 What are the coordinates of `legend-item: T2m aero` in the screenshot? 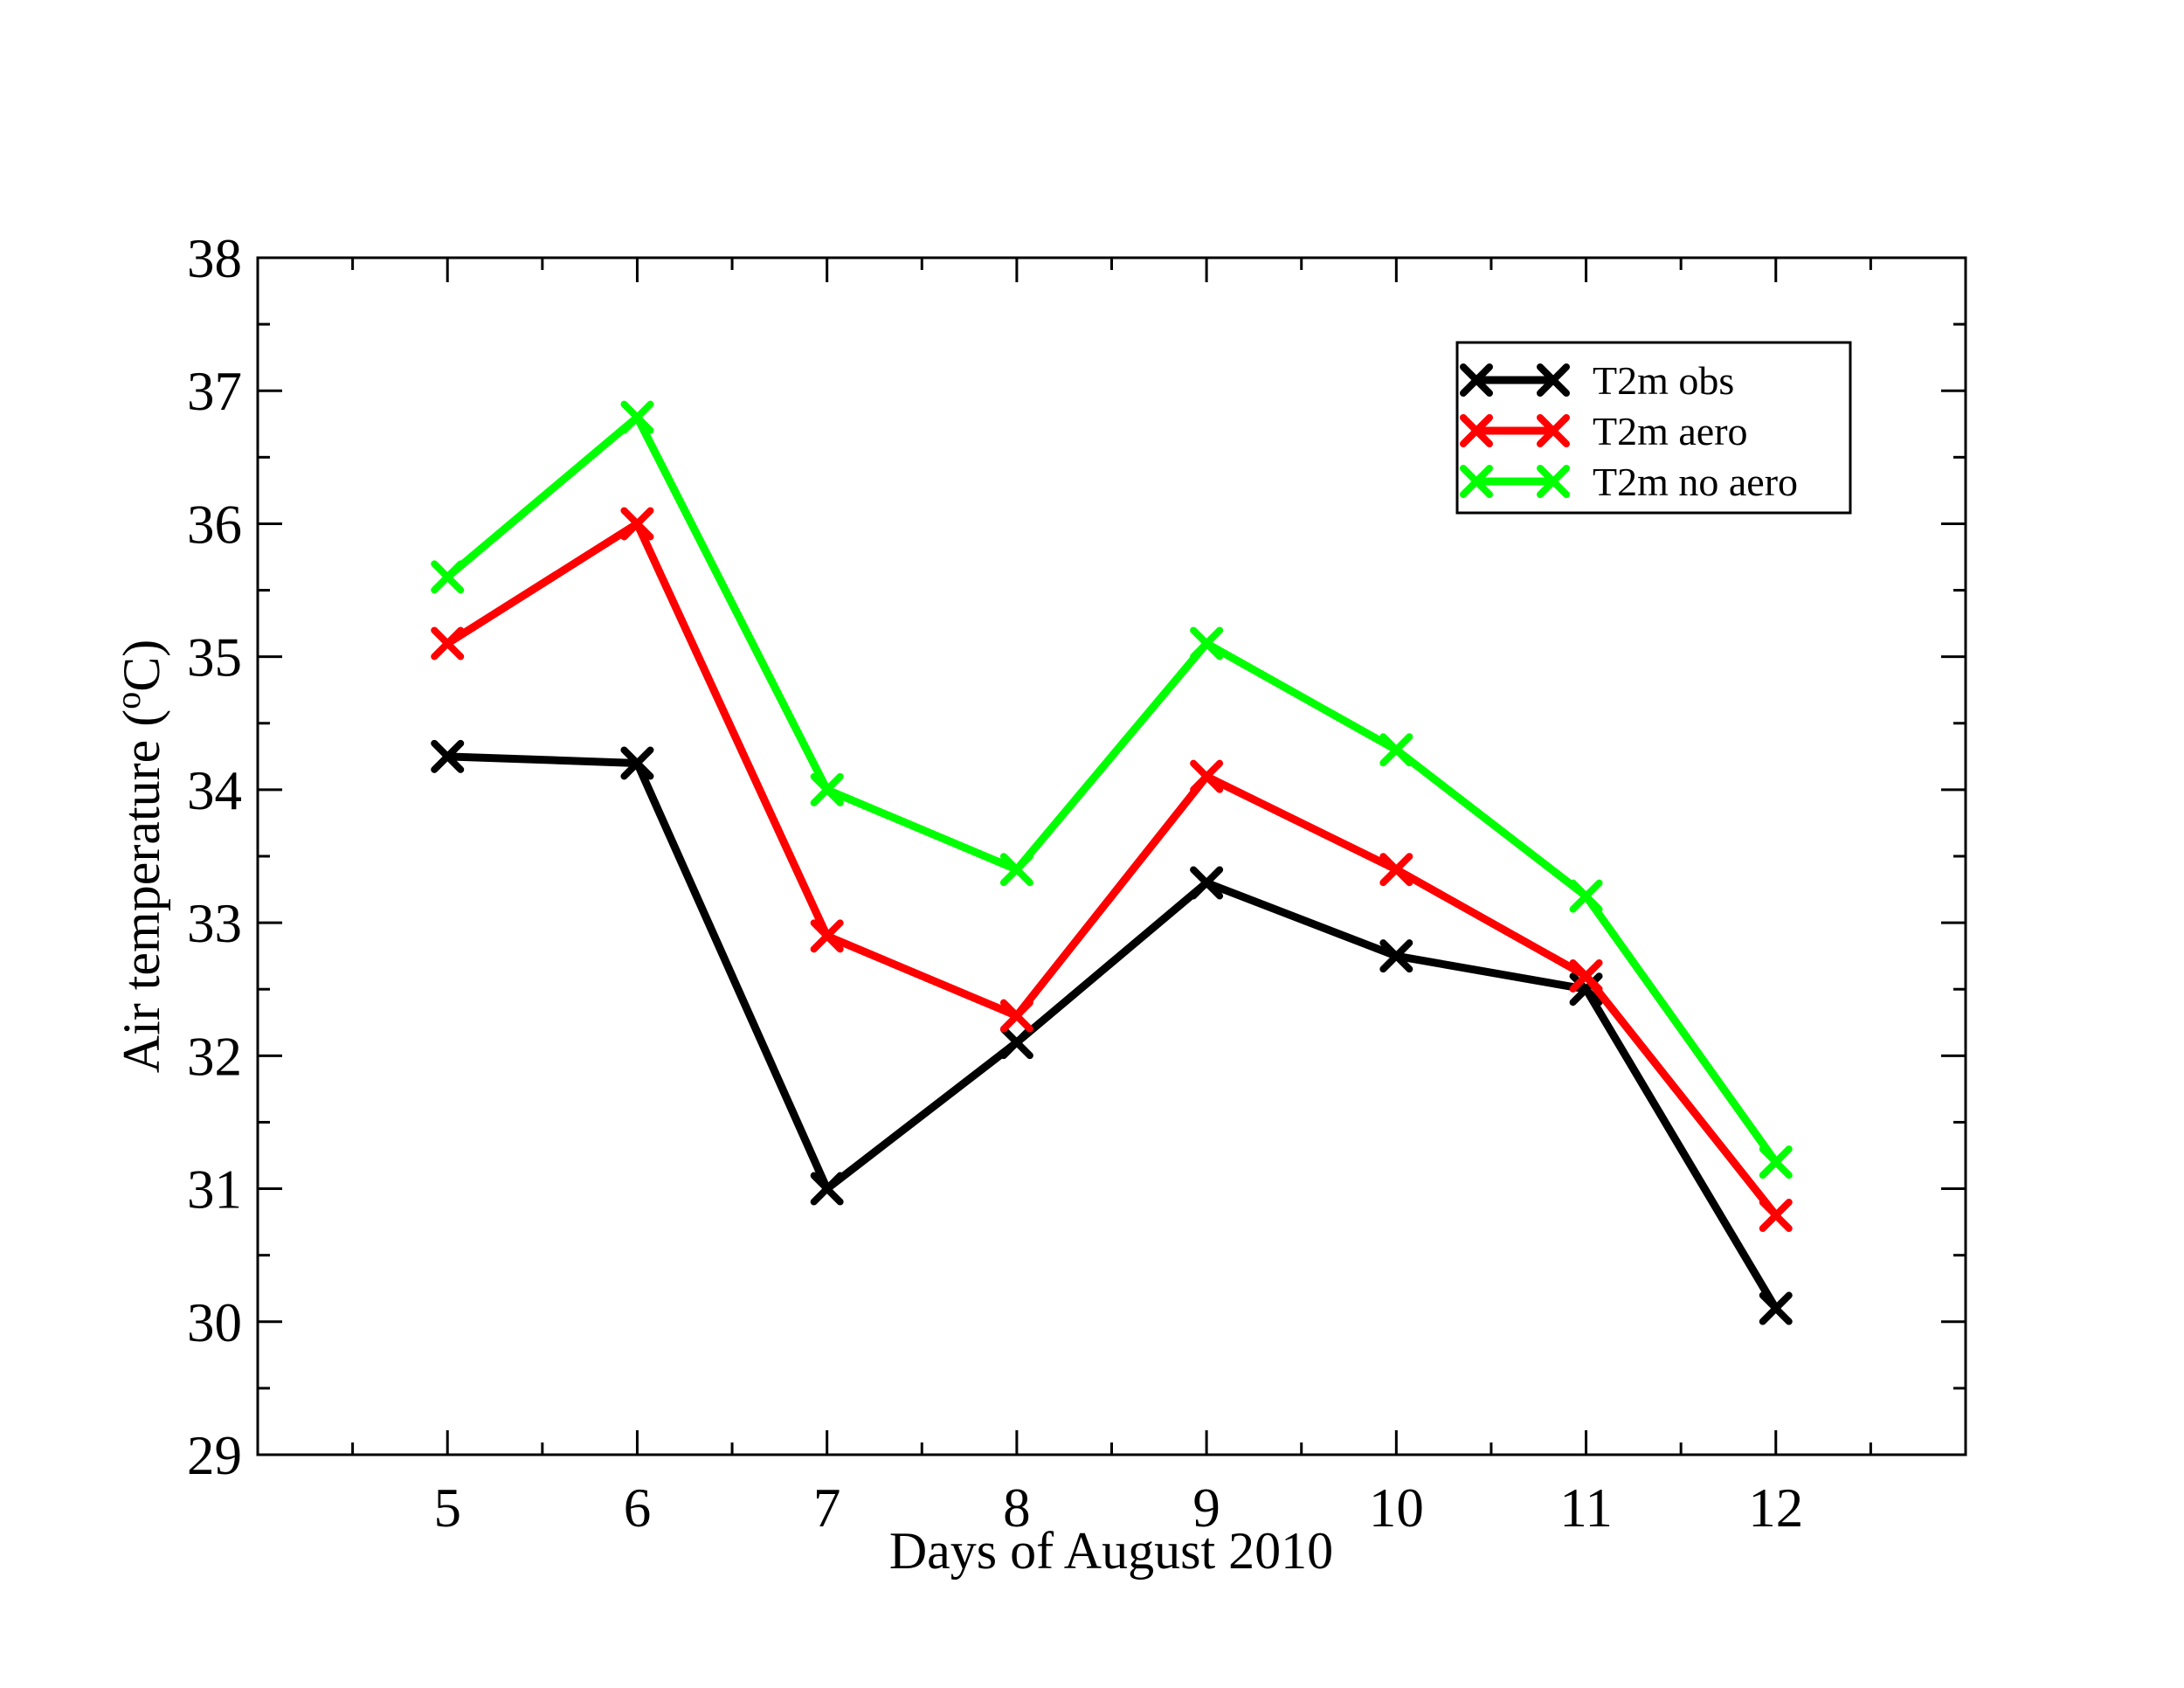 It's located at (1604, 431).